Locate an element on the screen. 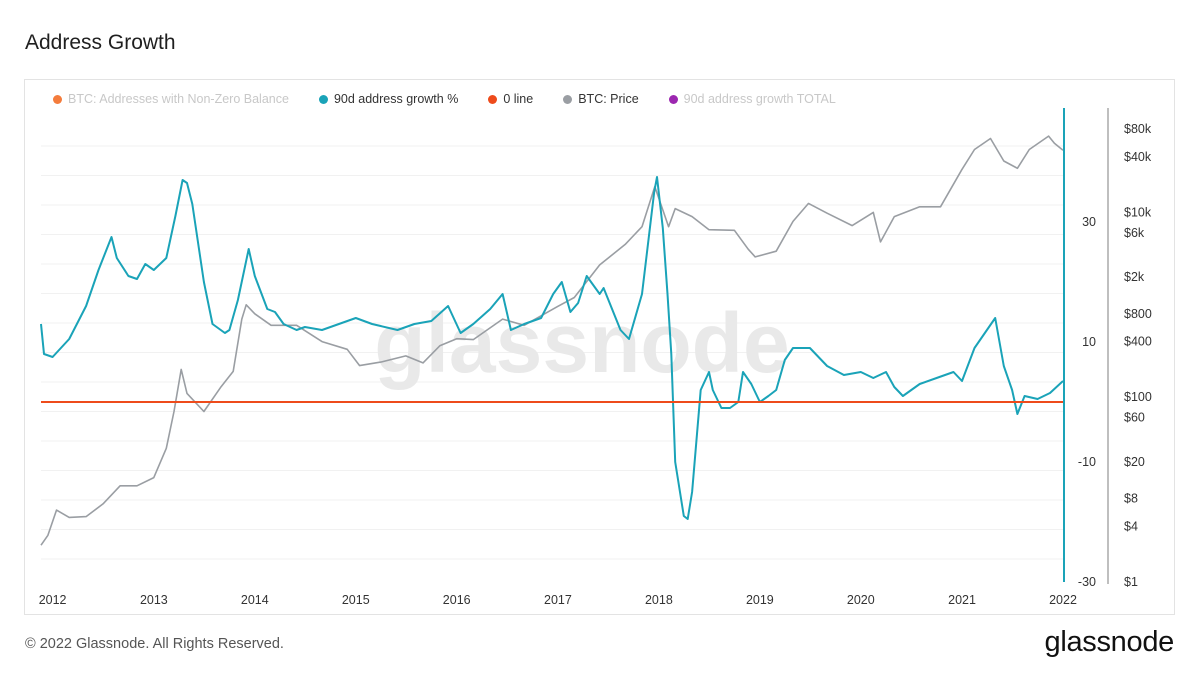 This screenshot has height=675, width=1200. legend-item: 0 line is located at coordinates (510, 99).